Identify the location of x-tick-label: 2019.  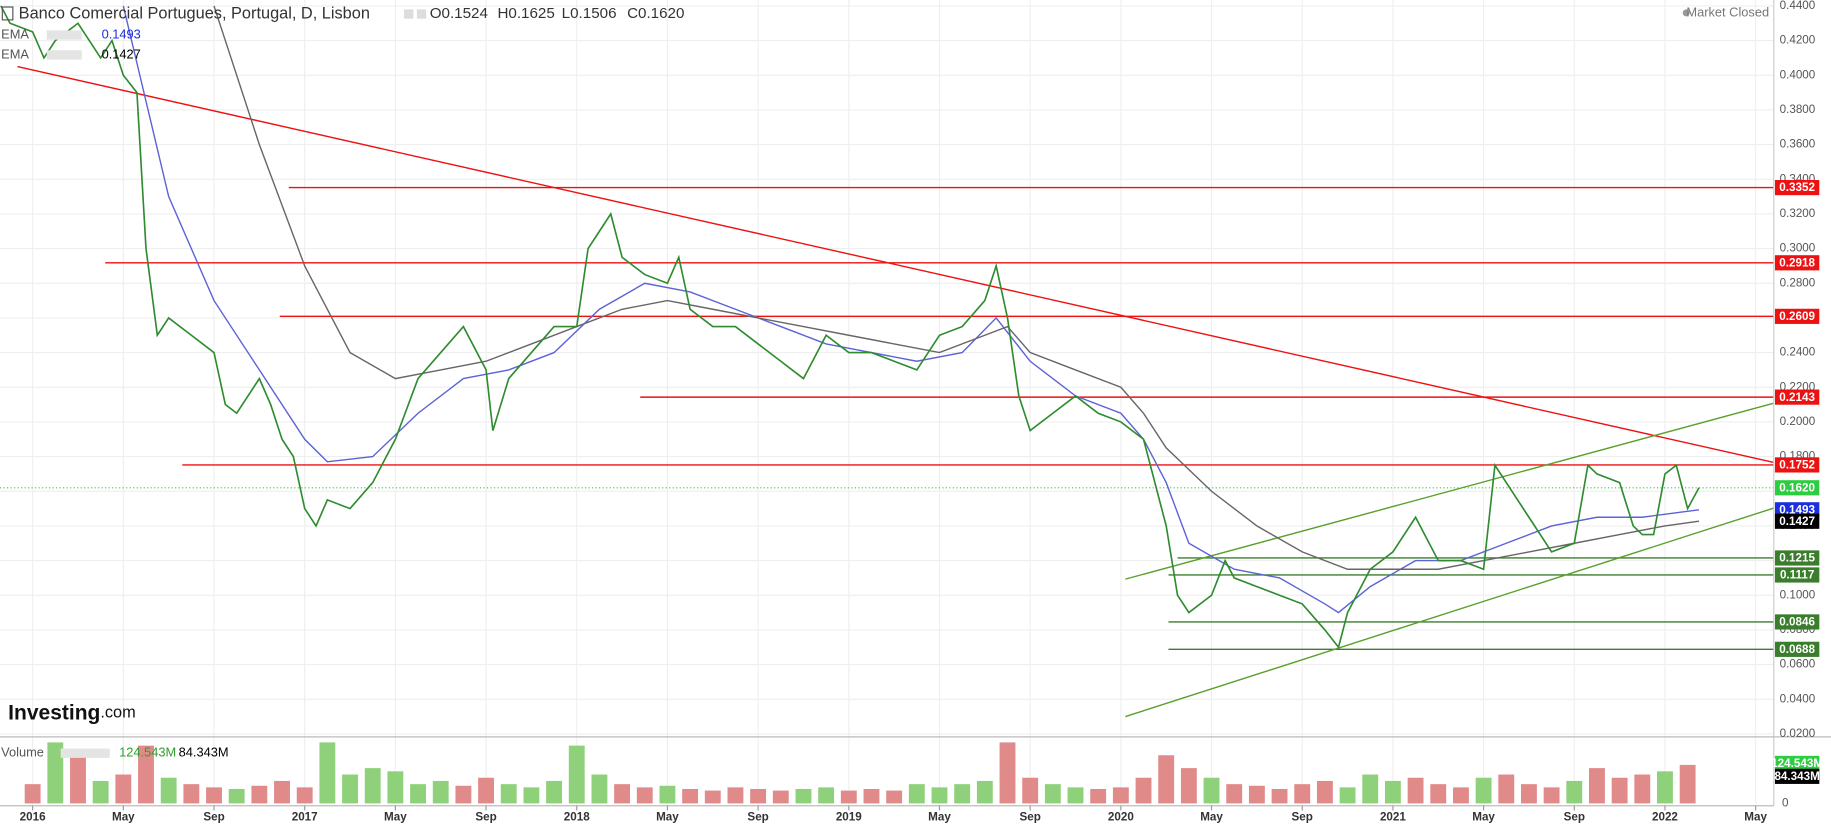
(849, 817).